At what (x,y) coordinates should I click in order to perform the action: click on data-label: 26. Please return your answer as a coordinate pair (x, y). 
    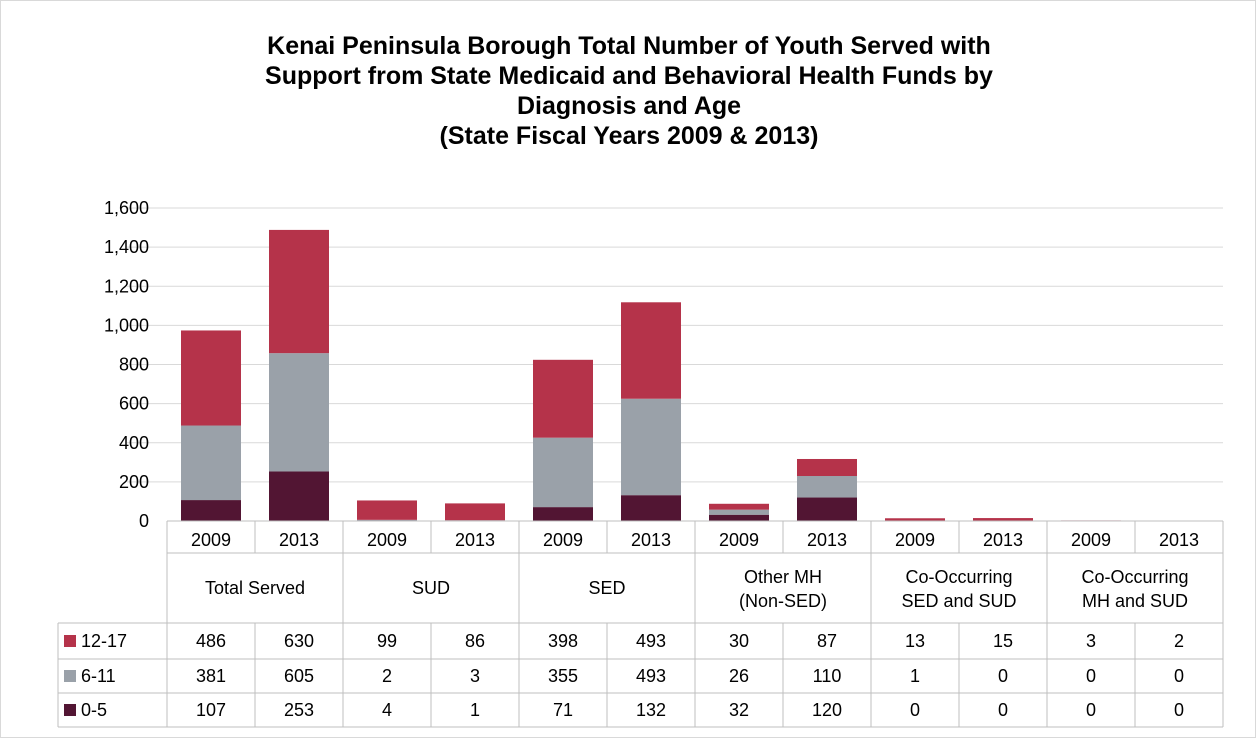
    Looking at the image, I should click on (739, 676).